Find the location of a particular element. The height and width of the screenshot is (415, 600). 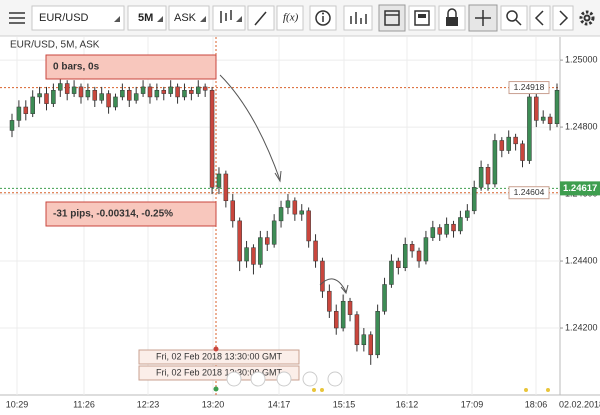

x-tick-label: 12:23 is located at coordinates (148, 404).